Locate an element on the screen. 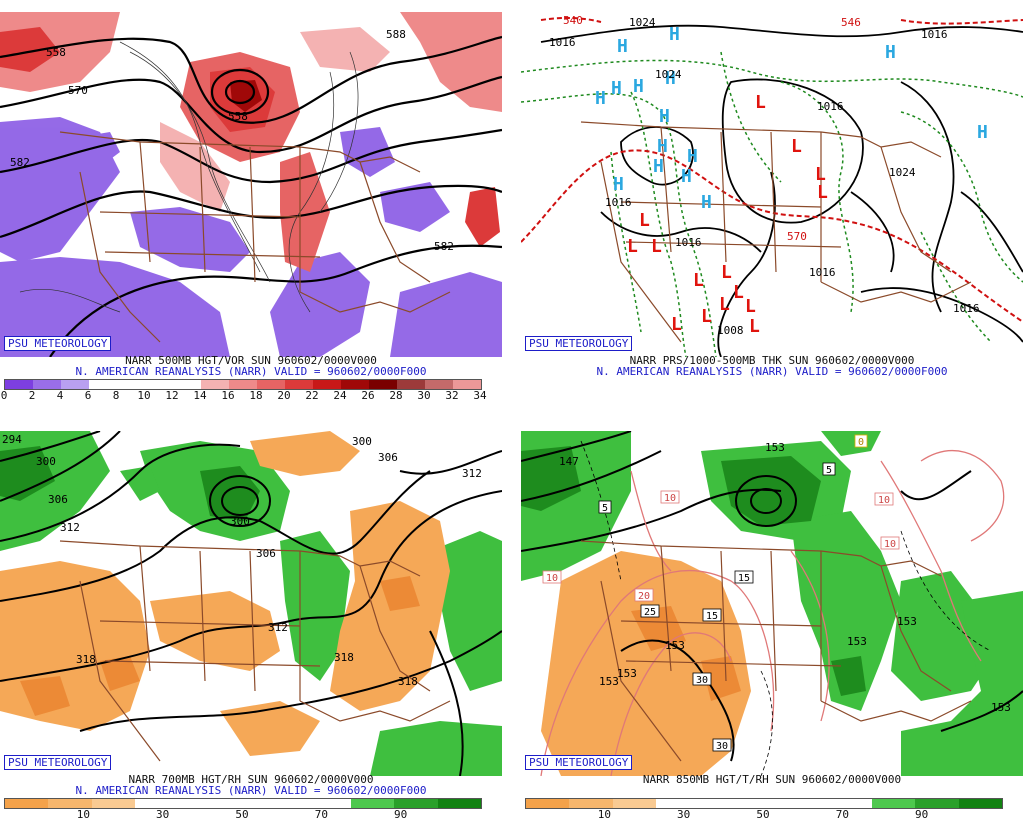 This screenshot has height=823, width=1024. colorbar-tick-label: 8 is located at coordinates (116, 395).